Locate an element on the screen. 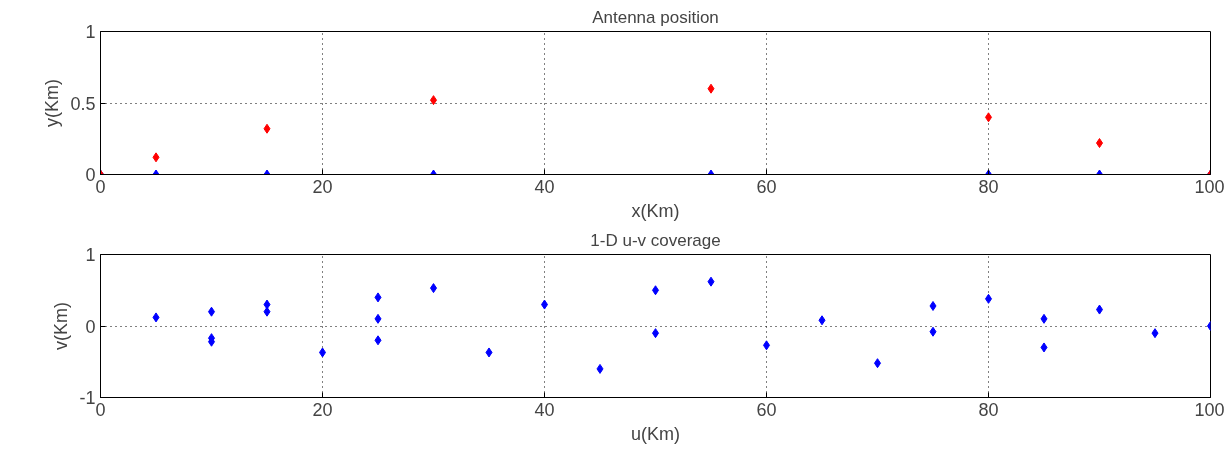  x-axis-title: x(Km) is located at coordinates (655, 210).